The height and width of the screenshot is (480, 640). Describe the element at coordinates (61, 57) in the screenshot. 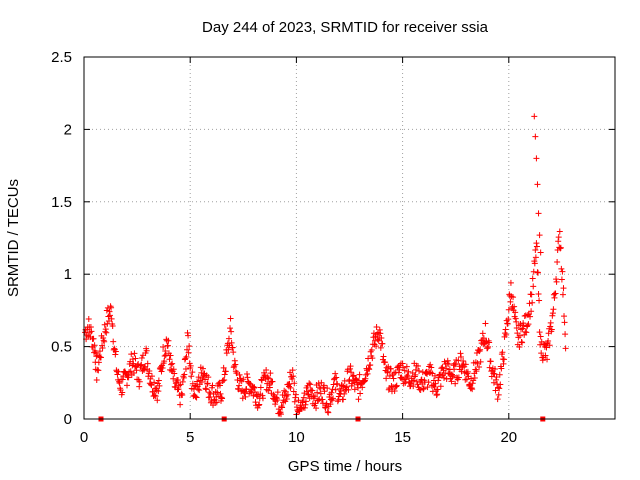

I see `y-tick-label: 2.5` at that location.